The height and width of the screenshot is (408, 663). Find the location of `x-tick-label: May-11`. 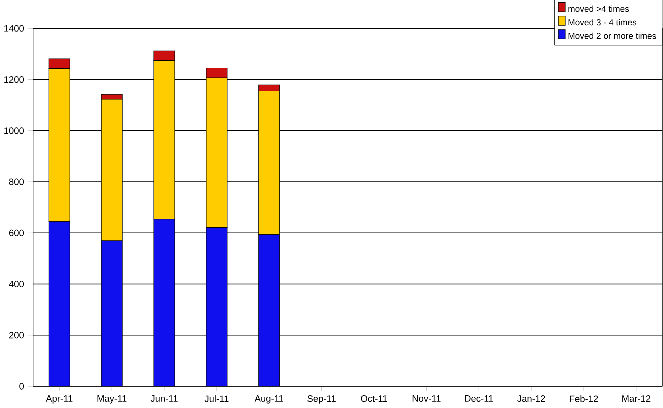

x-tick-label: May-11 is located at coordinates (112, 400).